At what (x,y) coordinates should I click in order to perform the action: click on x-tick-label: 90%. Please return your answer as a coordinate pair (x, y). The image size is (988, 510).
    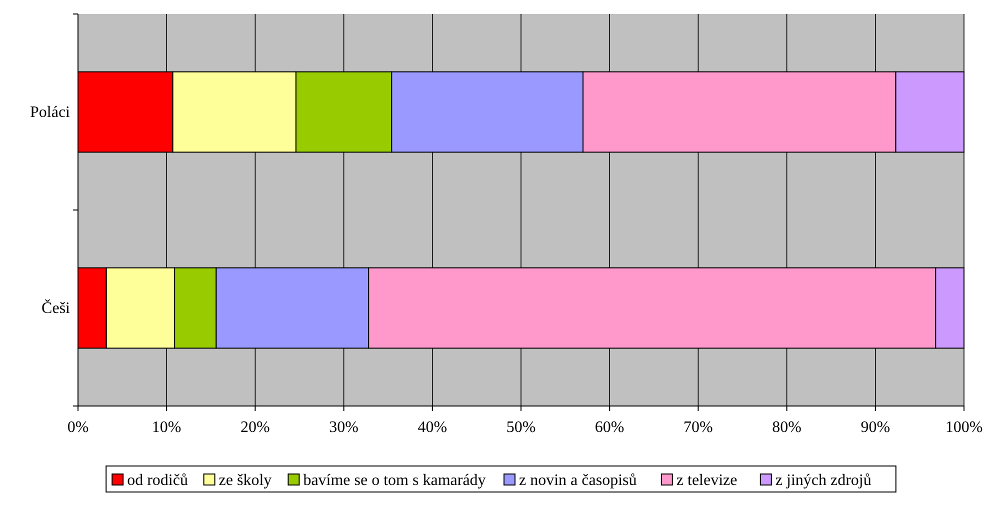
    Looking at the image, I should click on (875, 427).